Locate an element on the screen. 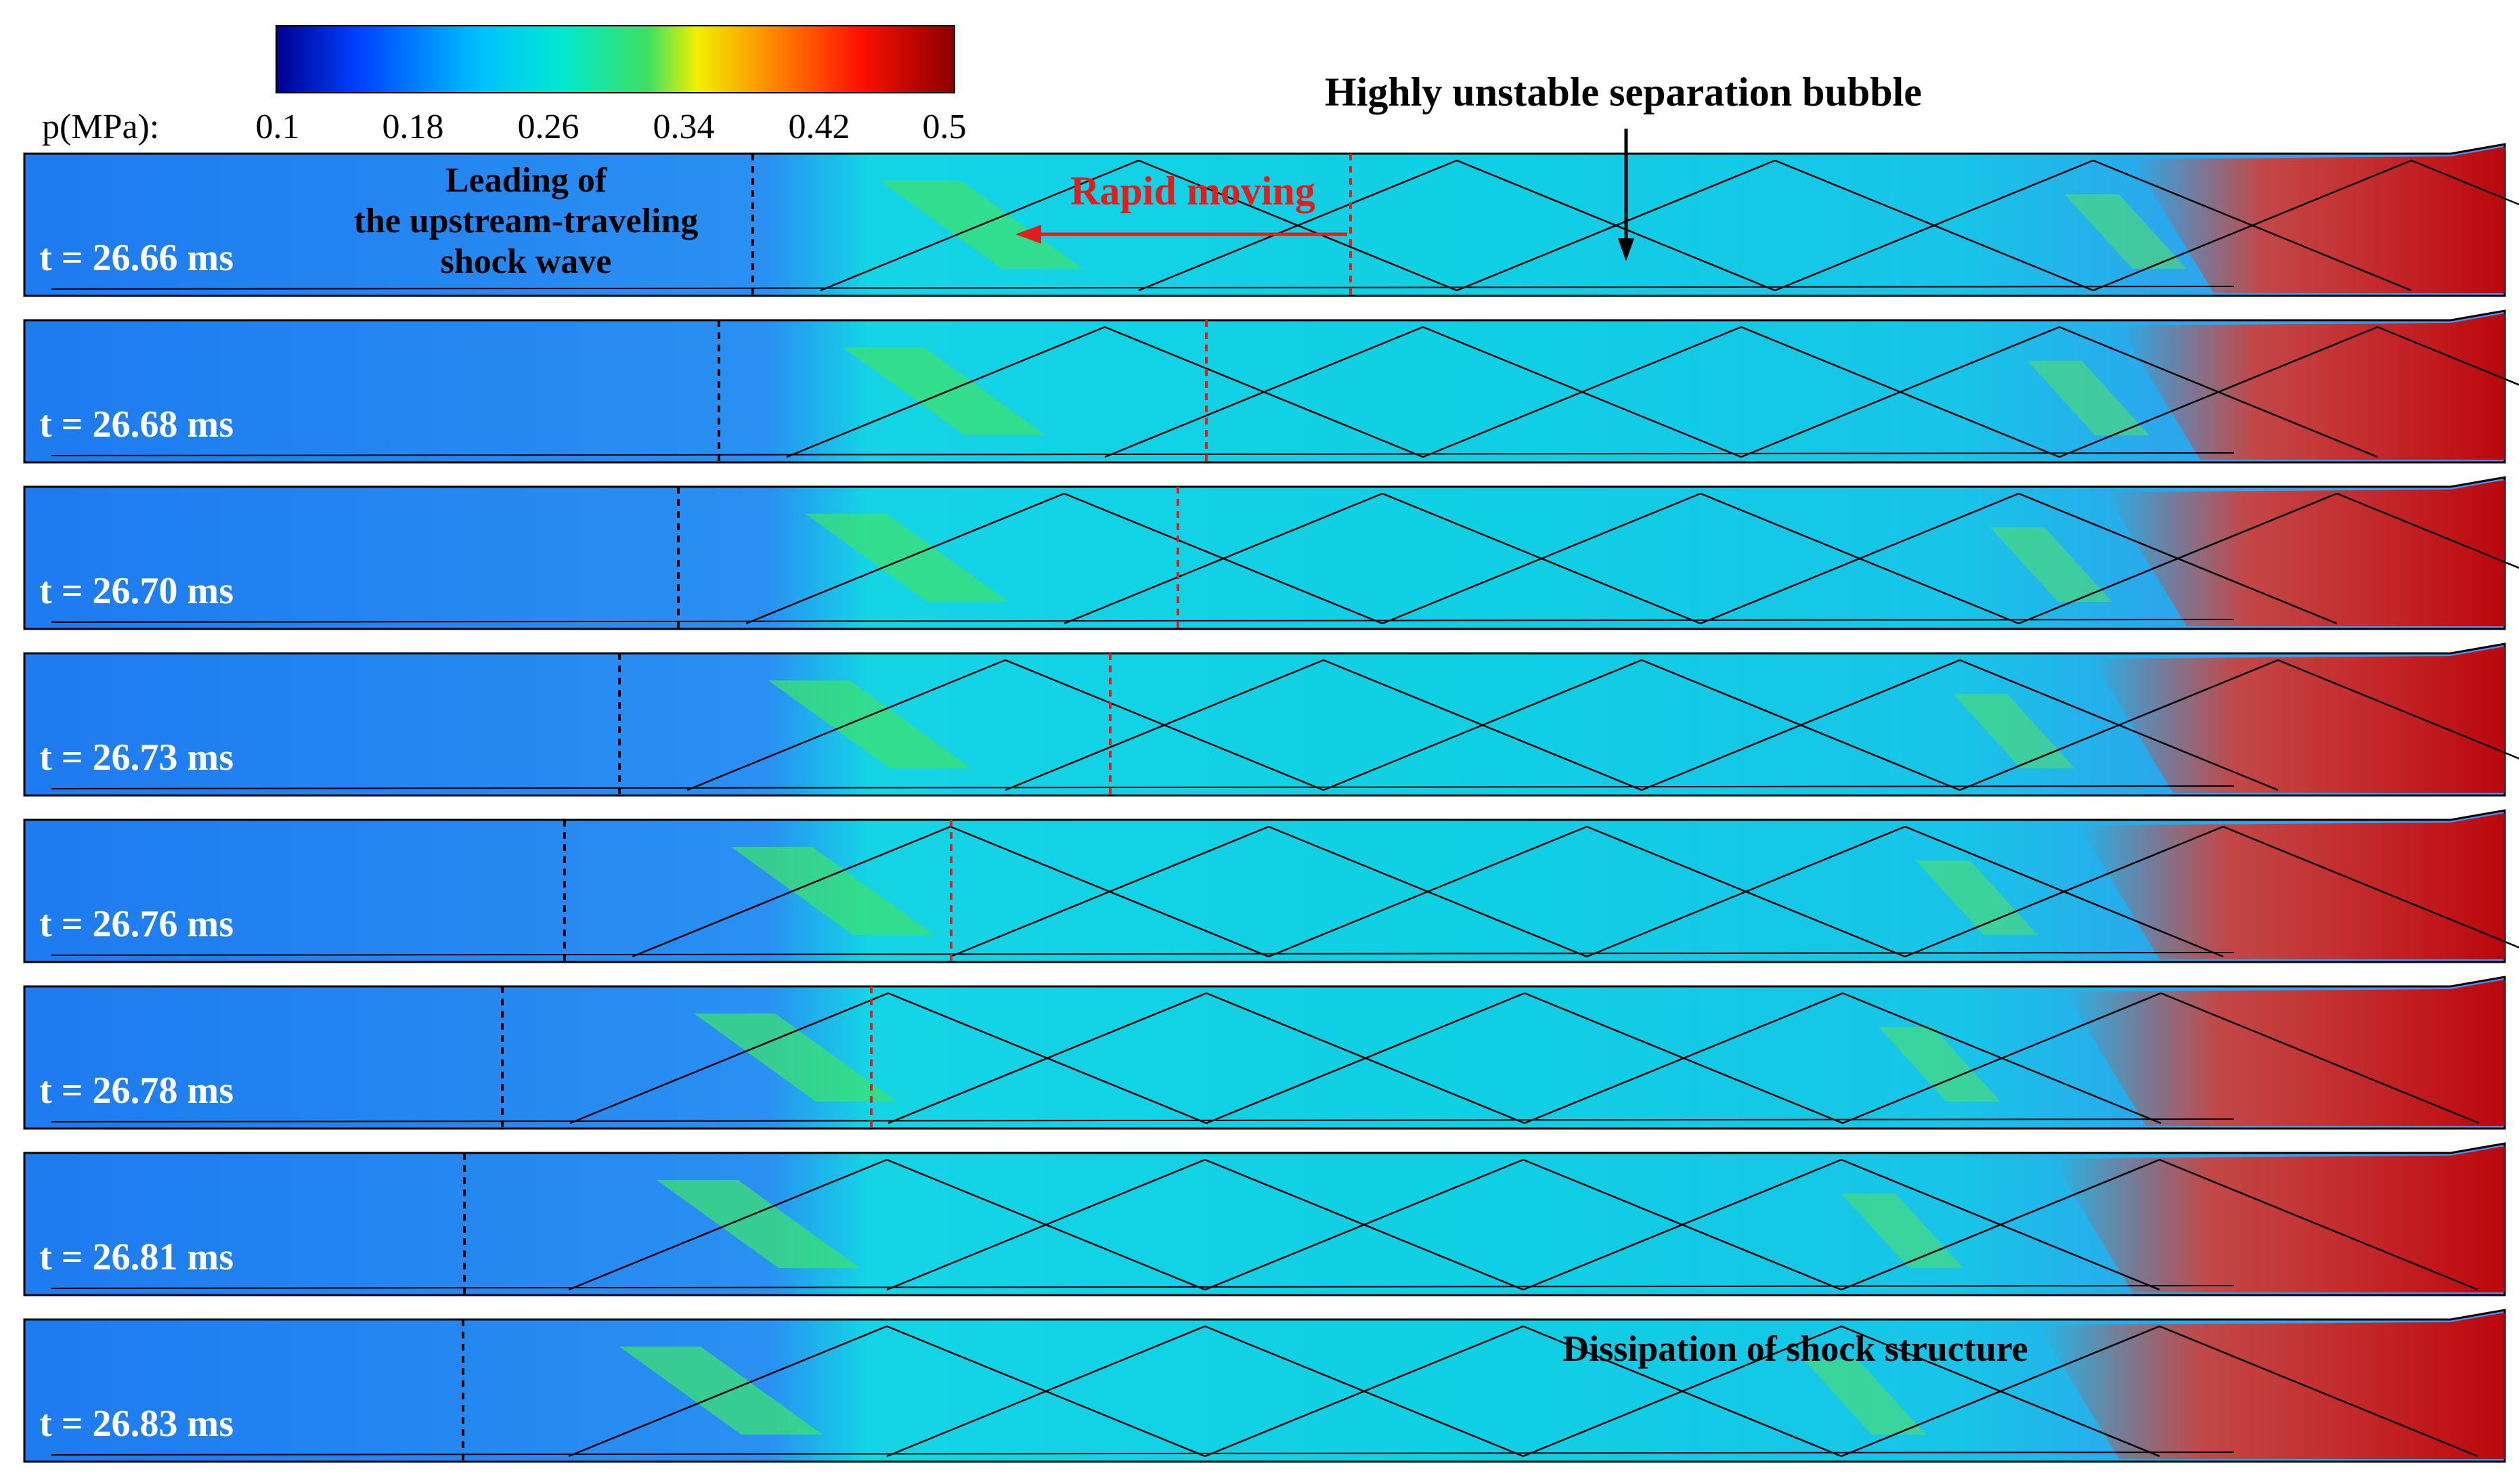 The height and width of the screenshot is (1484, 2519). colorbar-label: p(MPa): is located at coordinates (100, 127).